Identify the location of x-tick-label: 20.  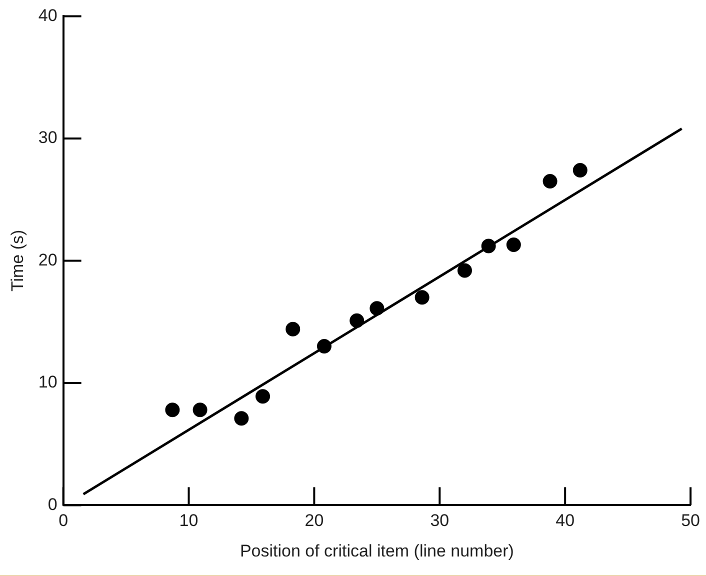
(314, 520).